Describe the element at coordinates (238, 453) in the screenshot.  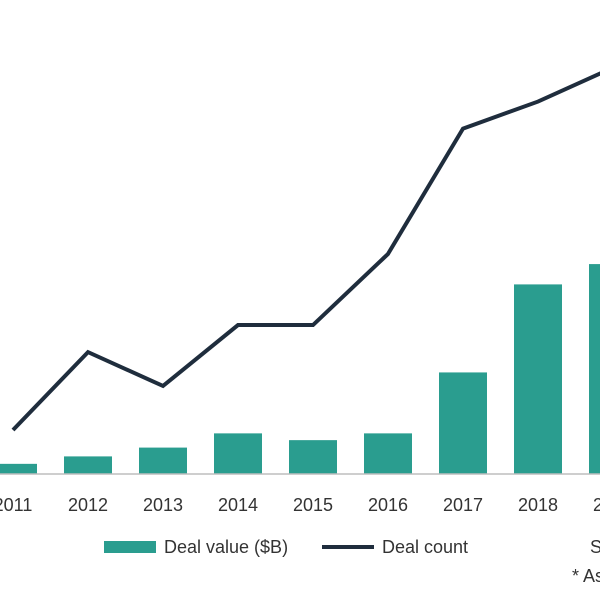
I see `bar-2014` at that location.